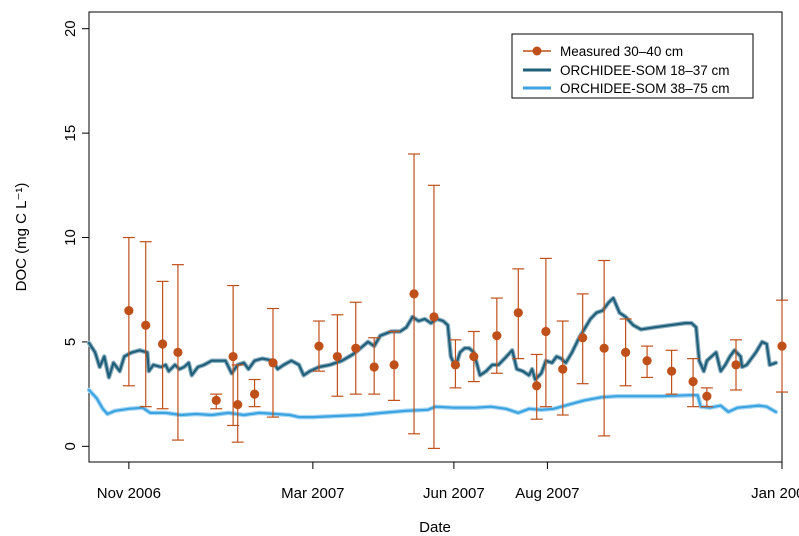 Image resolution: width=799 pixels, height=536 pixels. Describe the element at coordinates (70, 237) in the screenshot. I see `y-tick-label: 10` at that location.